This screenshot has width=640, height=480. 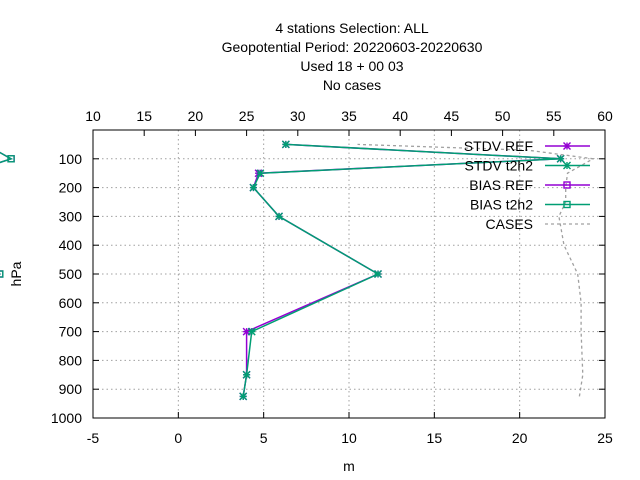 What do you see at coordinates (71, 274) in the screenshot?
I see `y-tick-label: 500` at bounding box center [71, 274].